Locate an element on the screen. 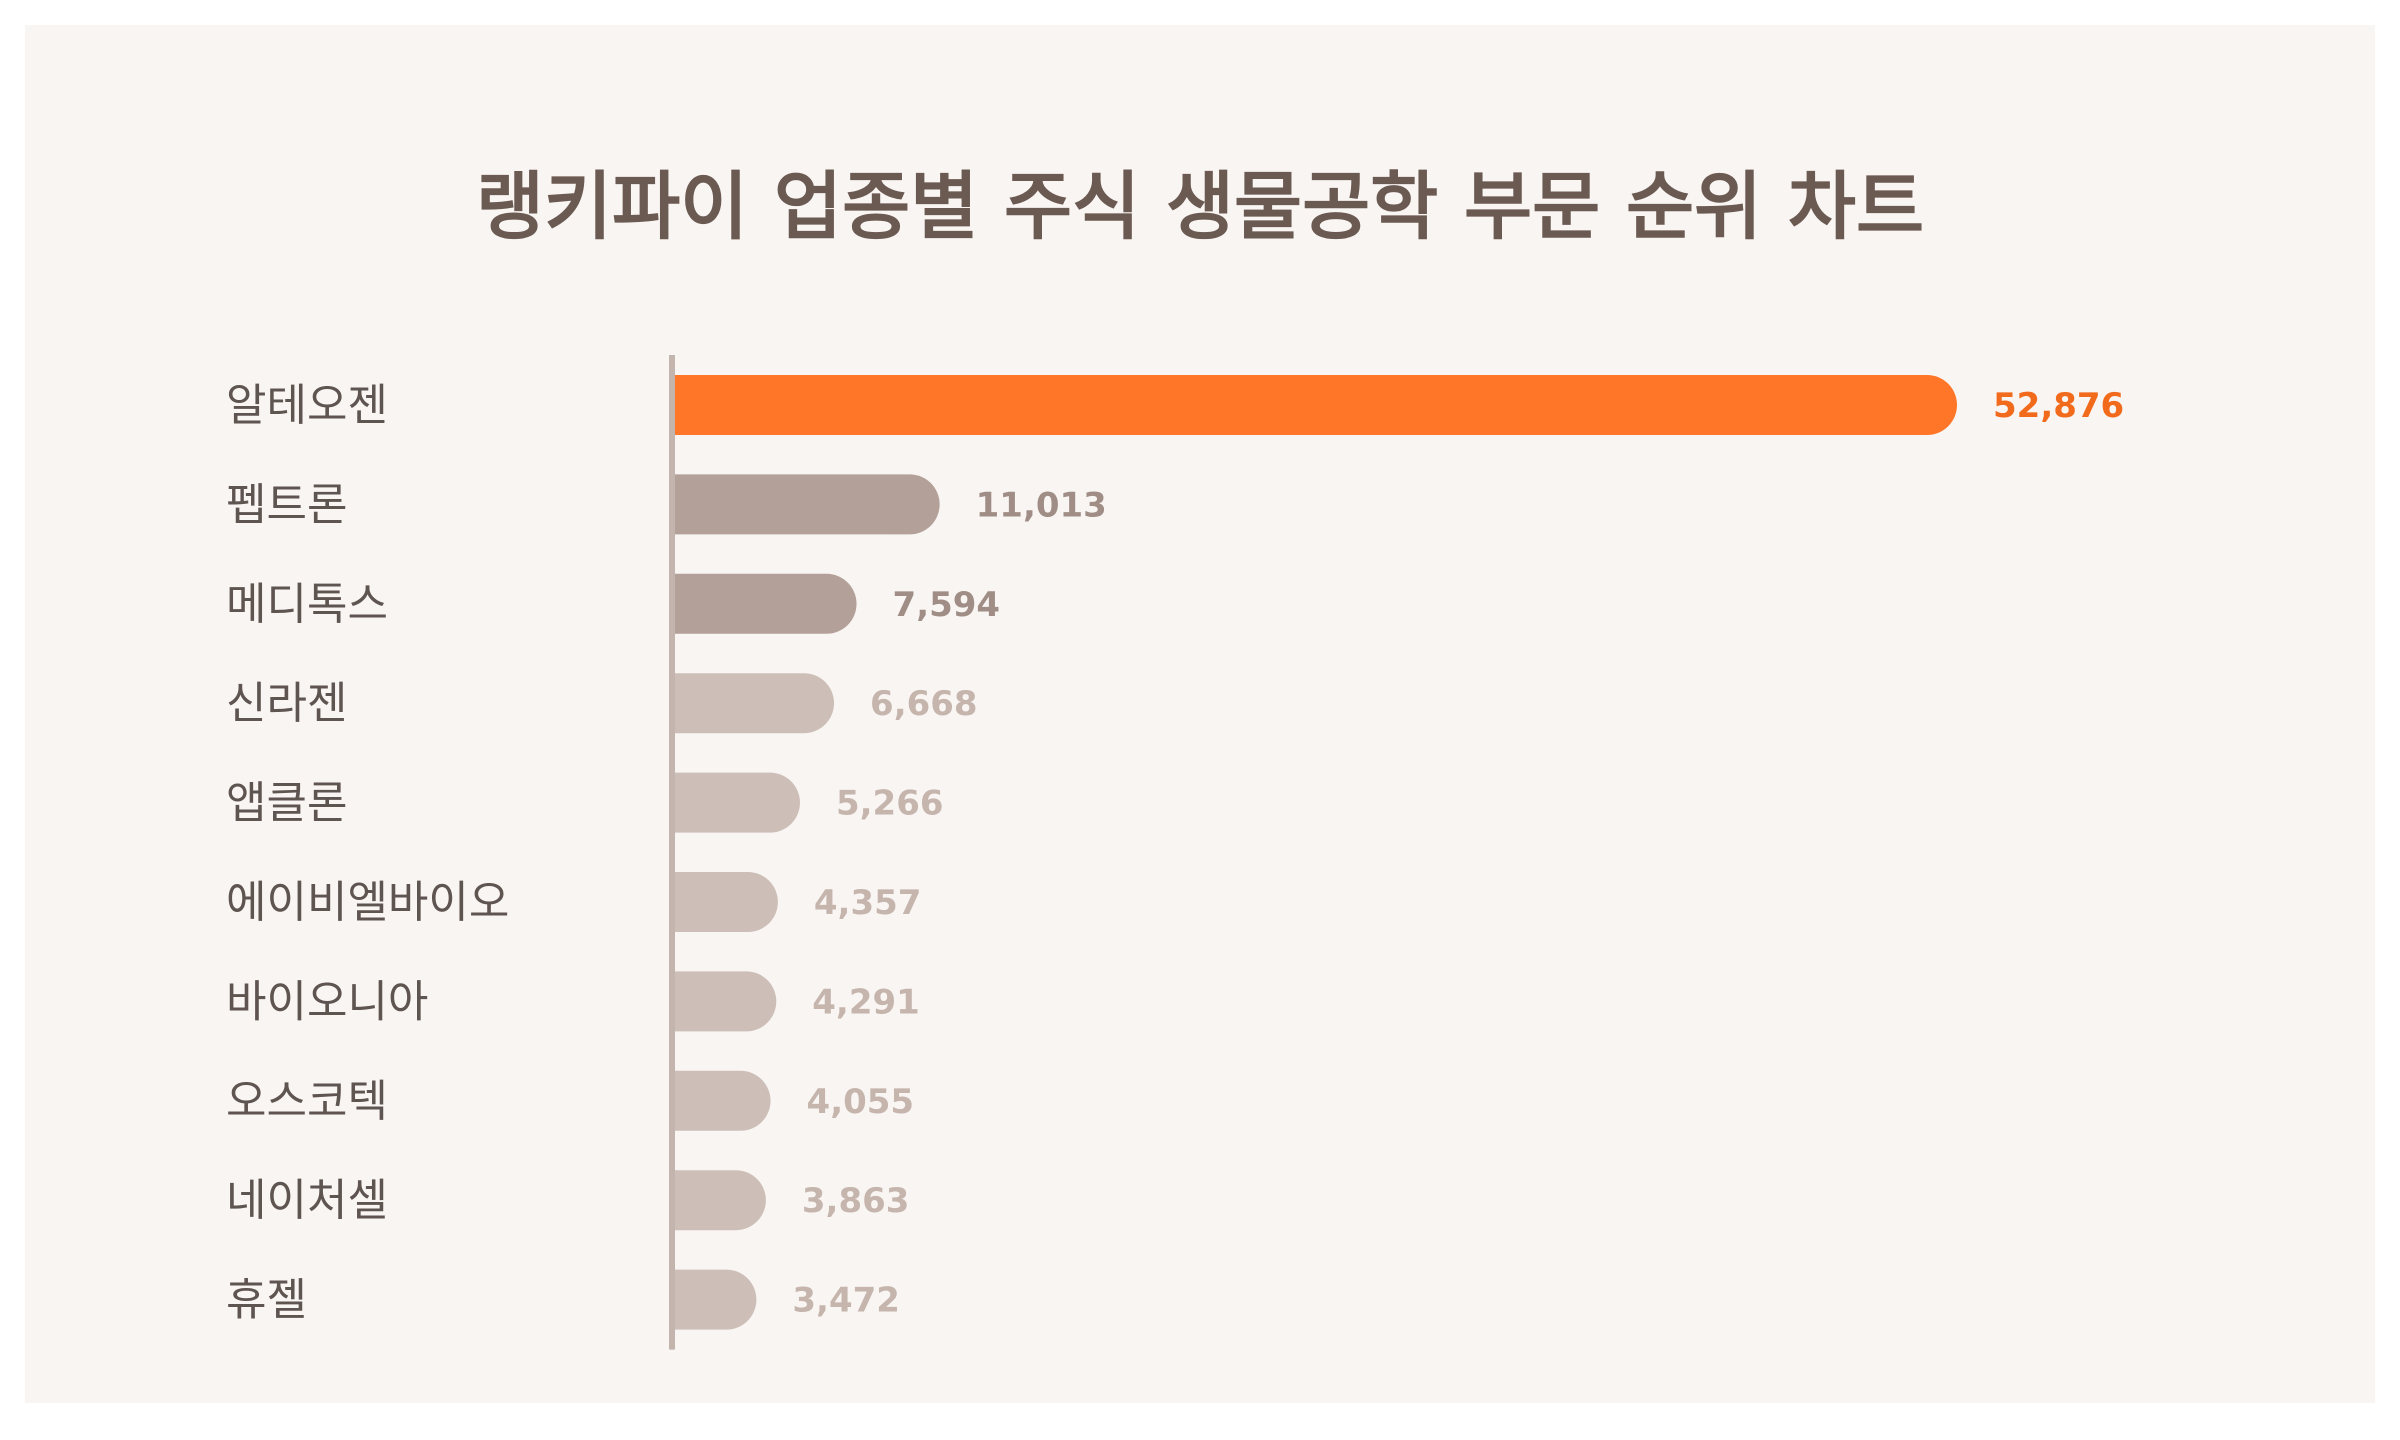 The width and height of the screenshot is (2400, 1440). value-label-7: 4,291 is located at coordinates (866, 1002).